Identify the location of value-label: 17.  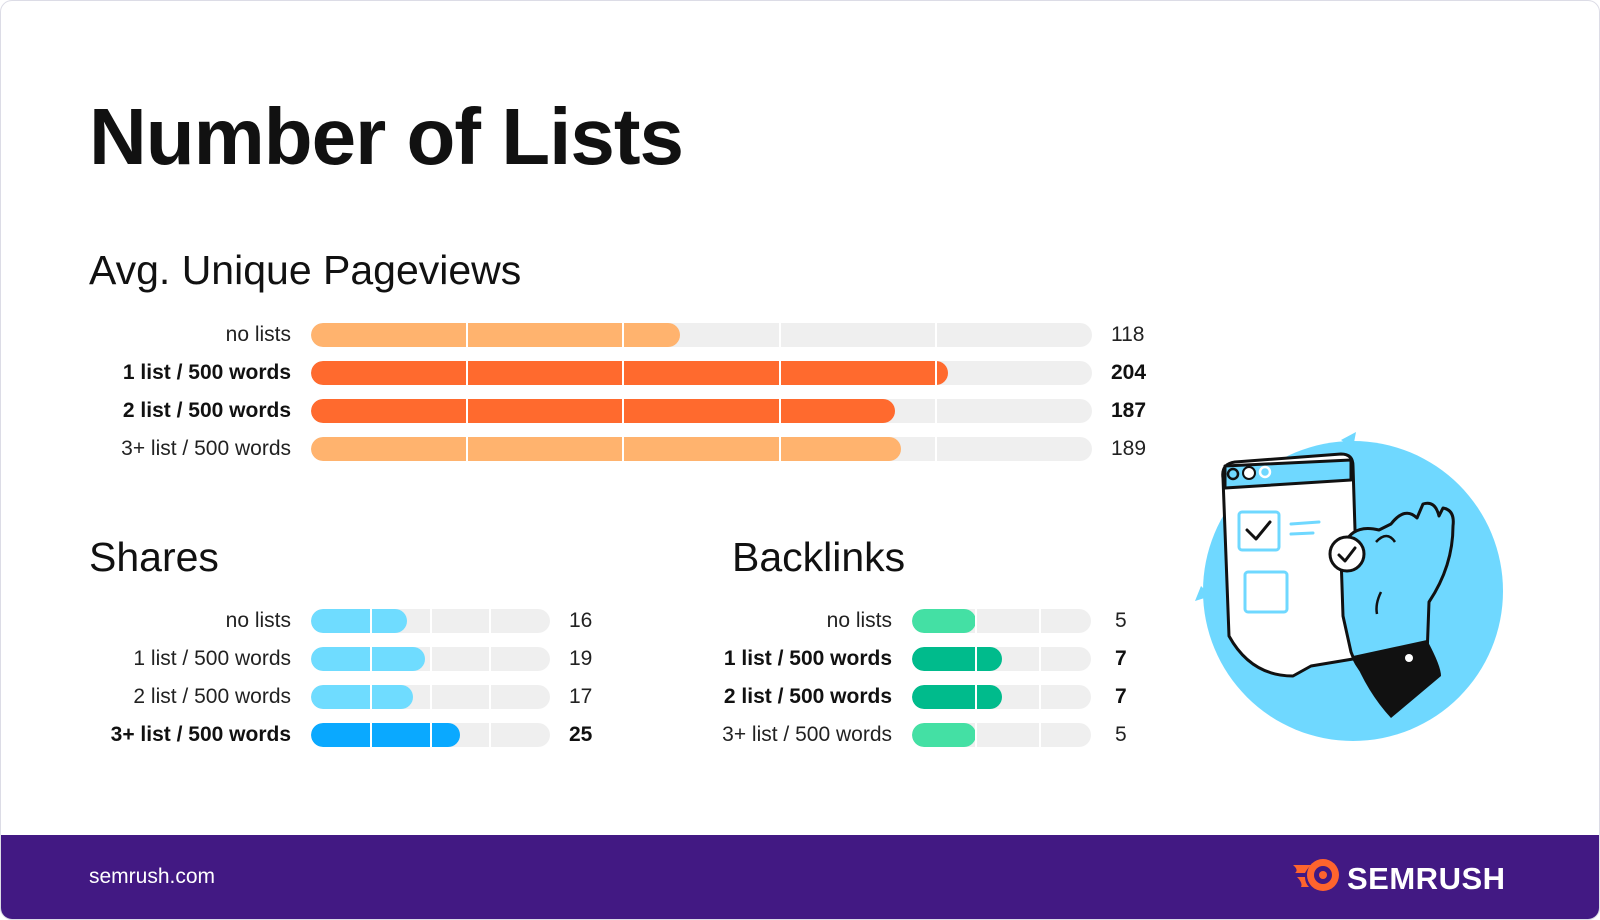
(581, 696).